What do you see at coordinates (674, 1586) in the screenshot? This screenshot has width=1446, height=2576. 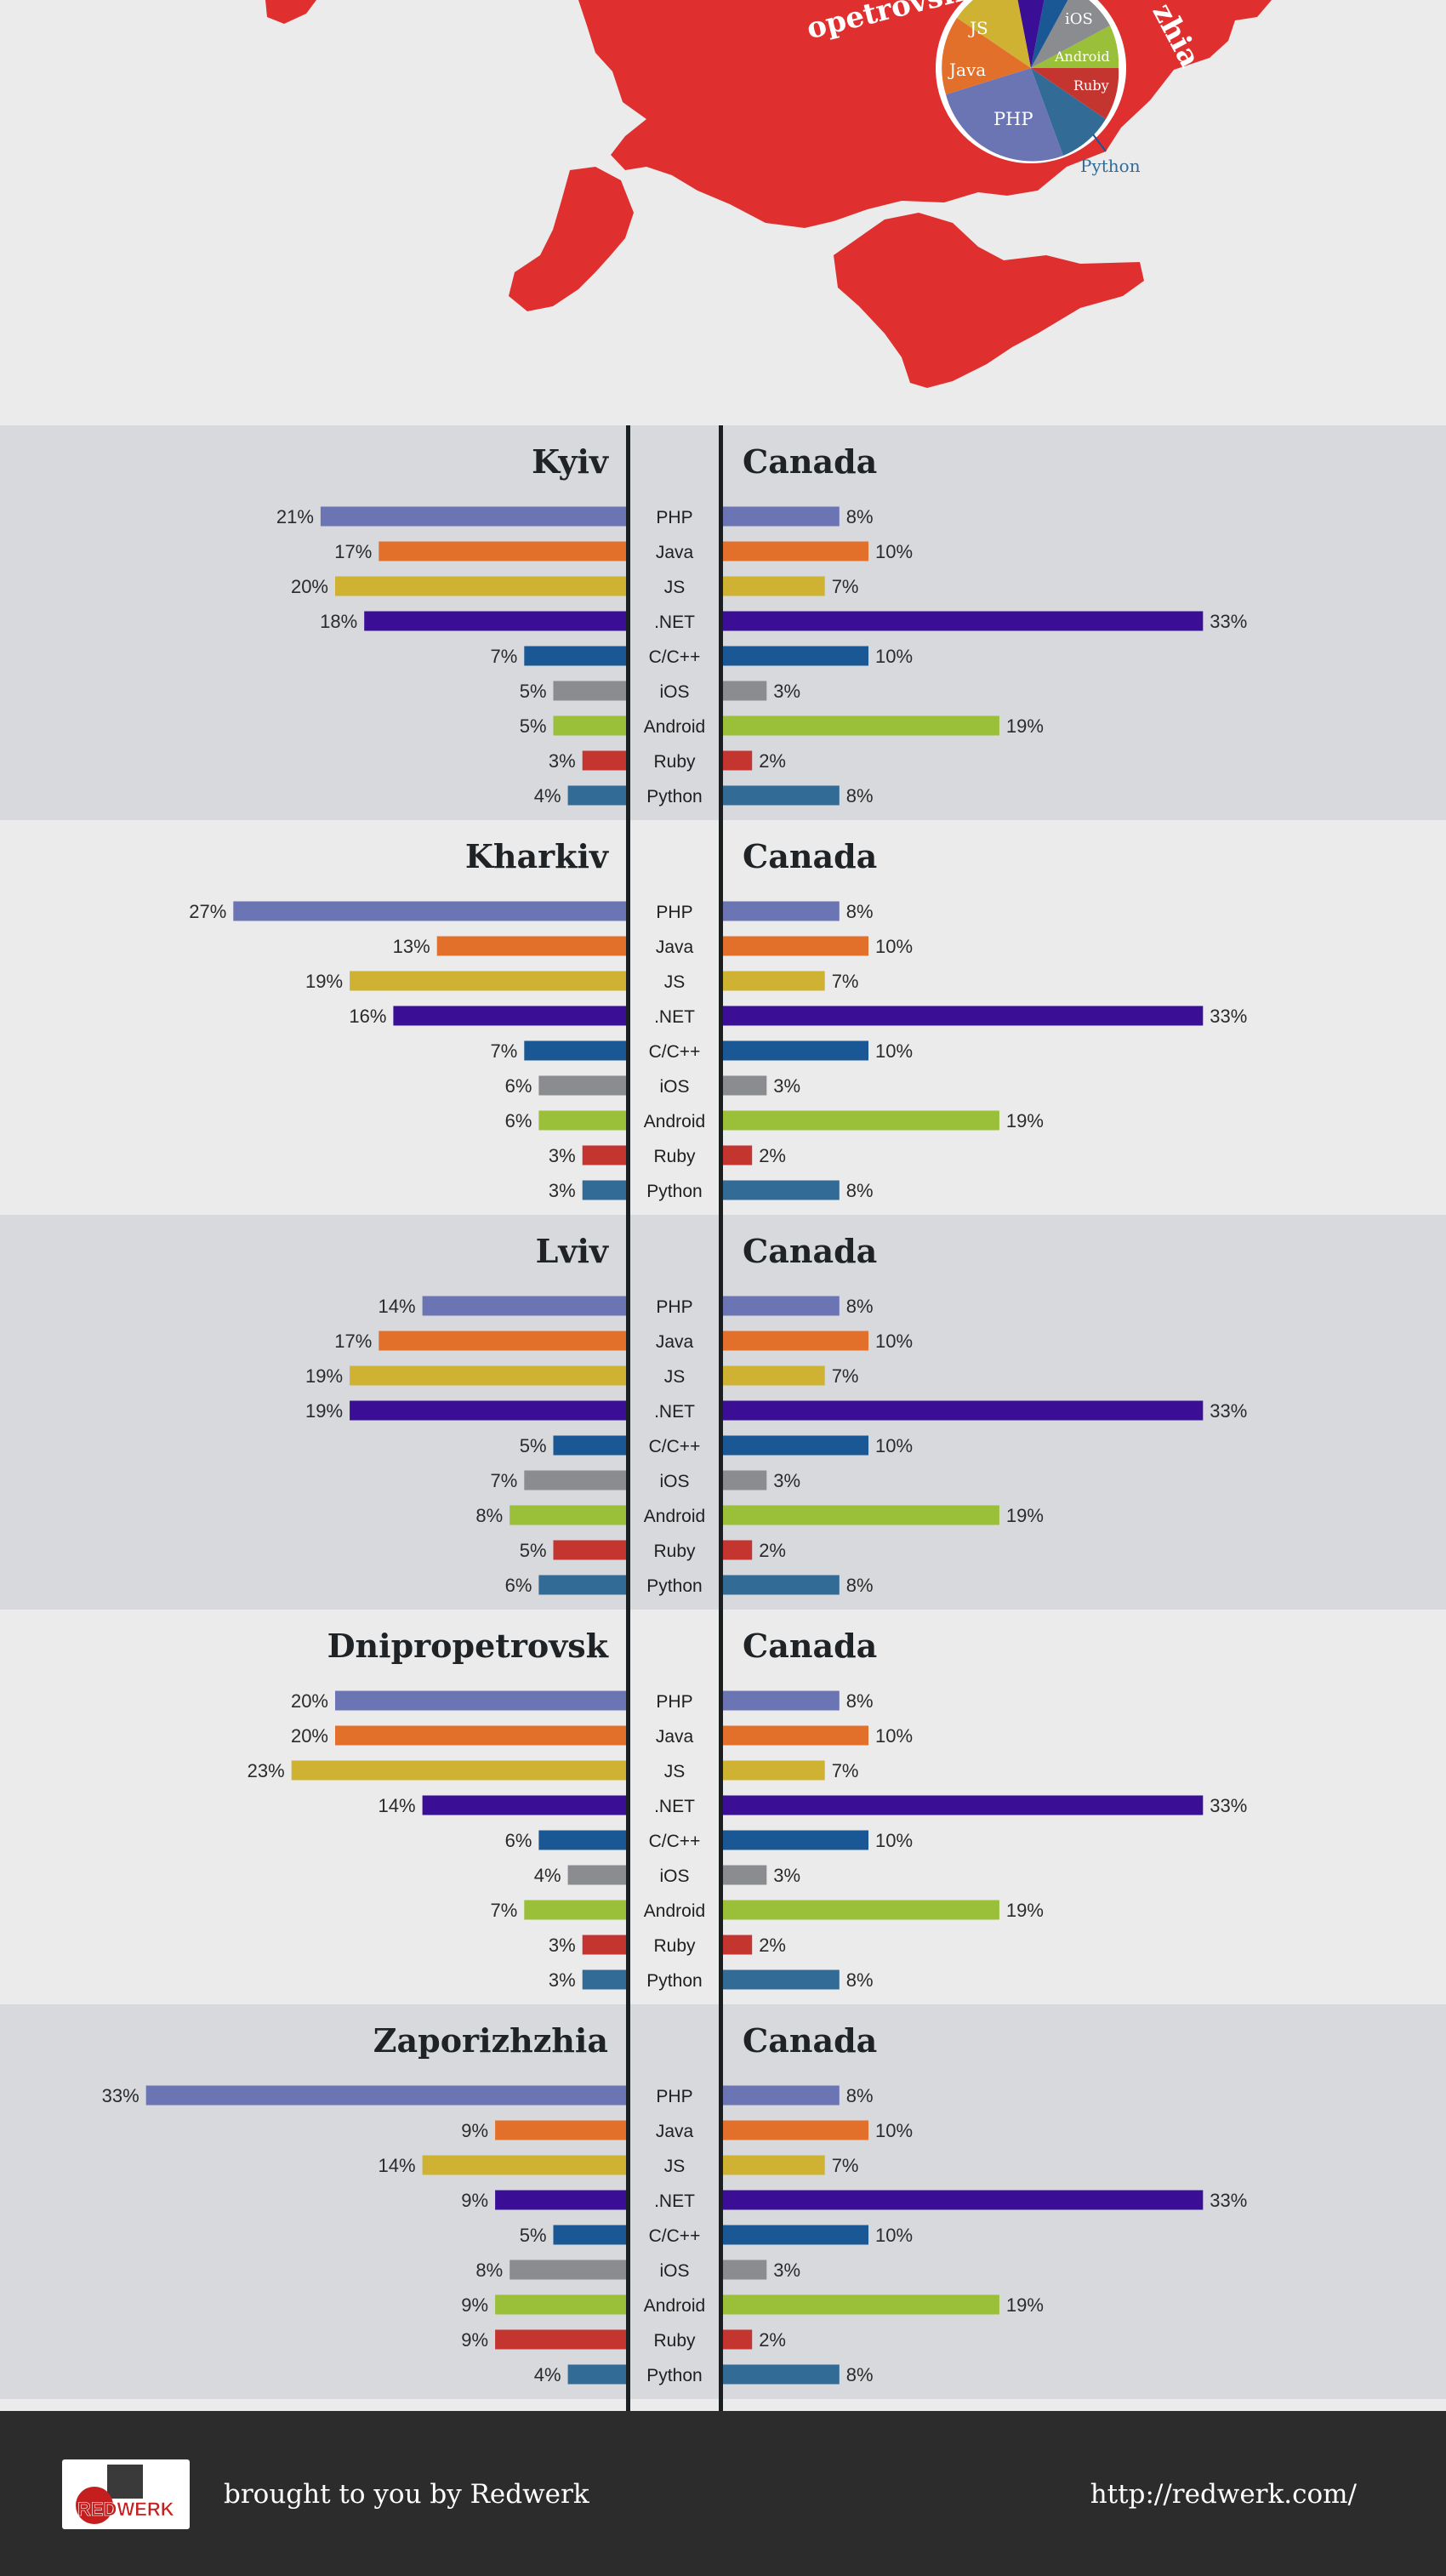 I see `category-label-python: Python` at bounding box center [674, 1586].